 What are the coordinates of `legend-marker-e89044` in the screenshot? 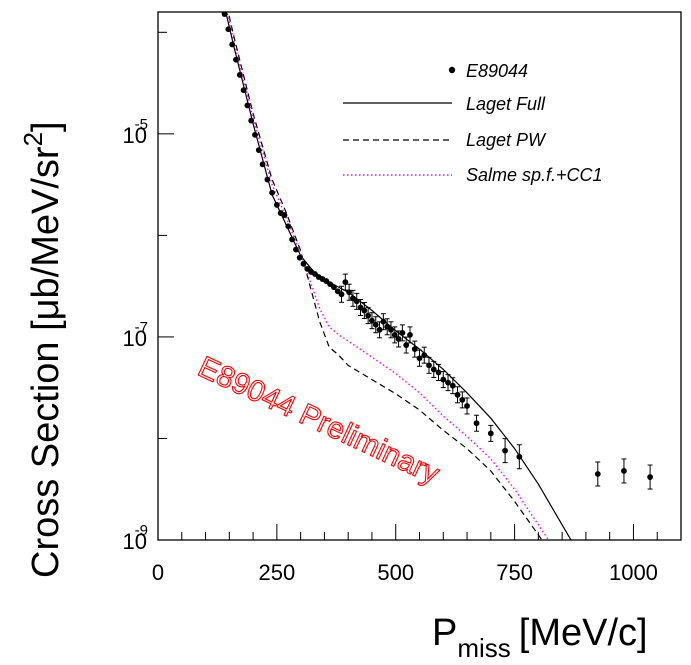 It's located at (452, 70).